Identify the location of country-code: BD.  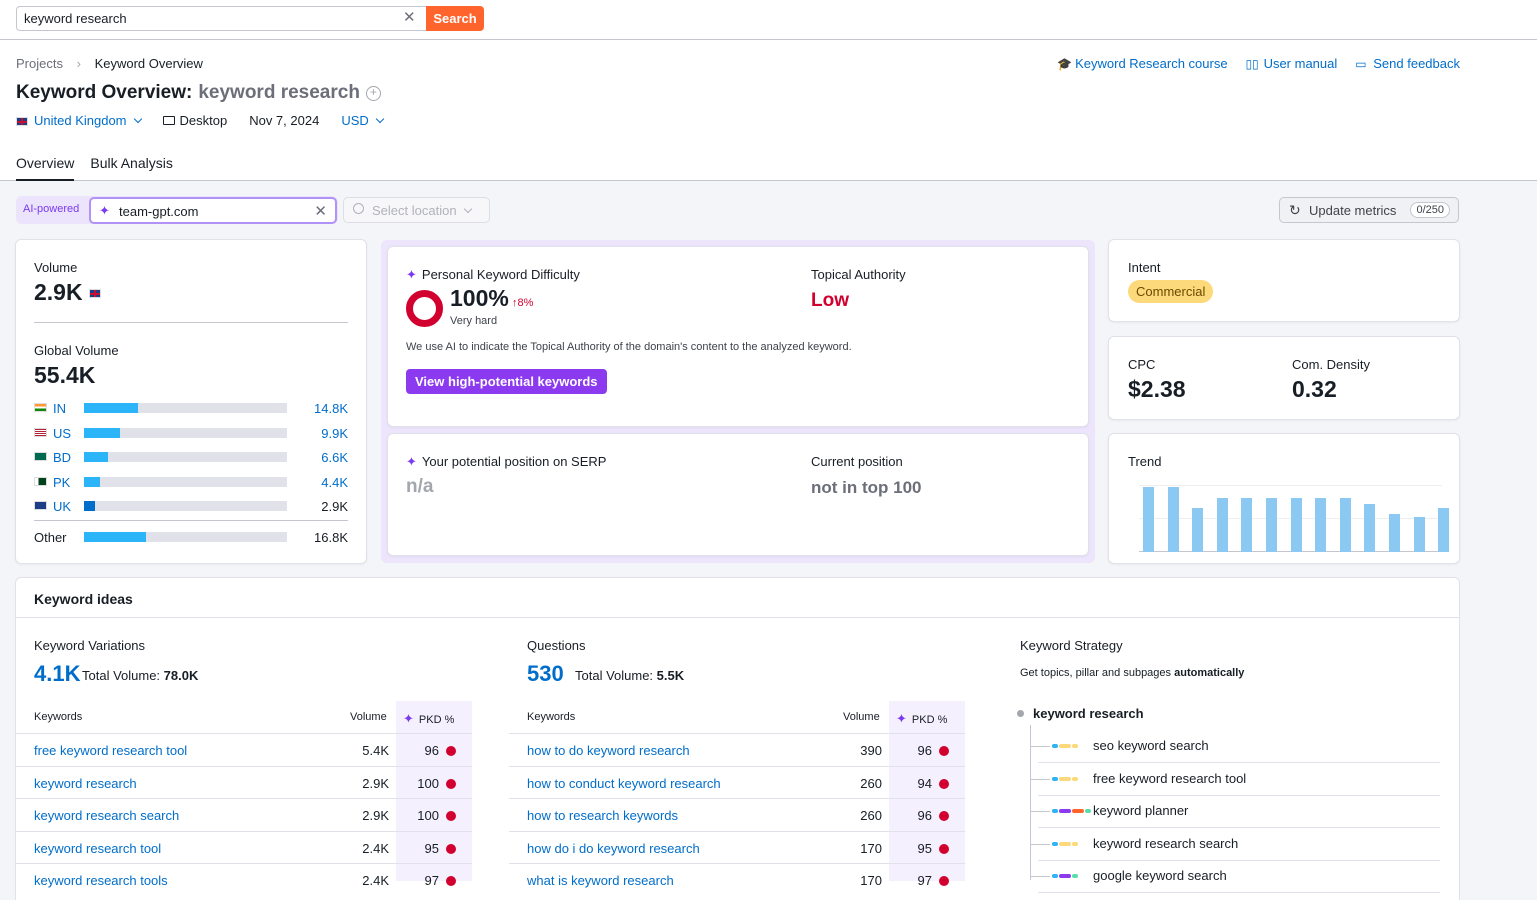
(62, 457).